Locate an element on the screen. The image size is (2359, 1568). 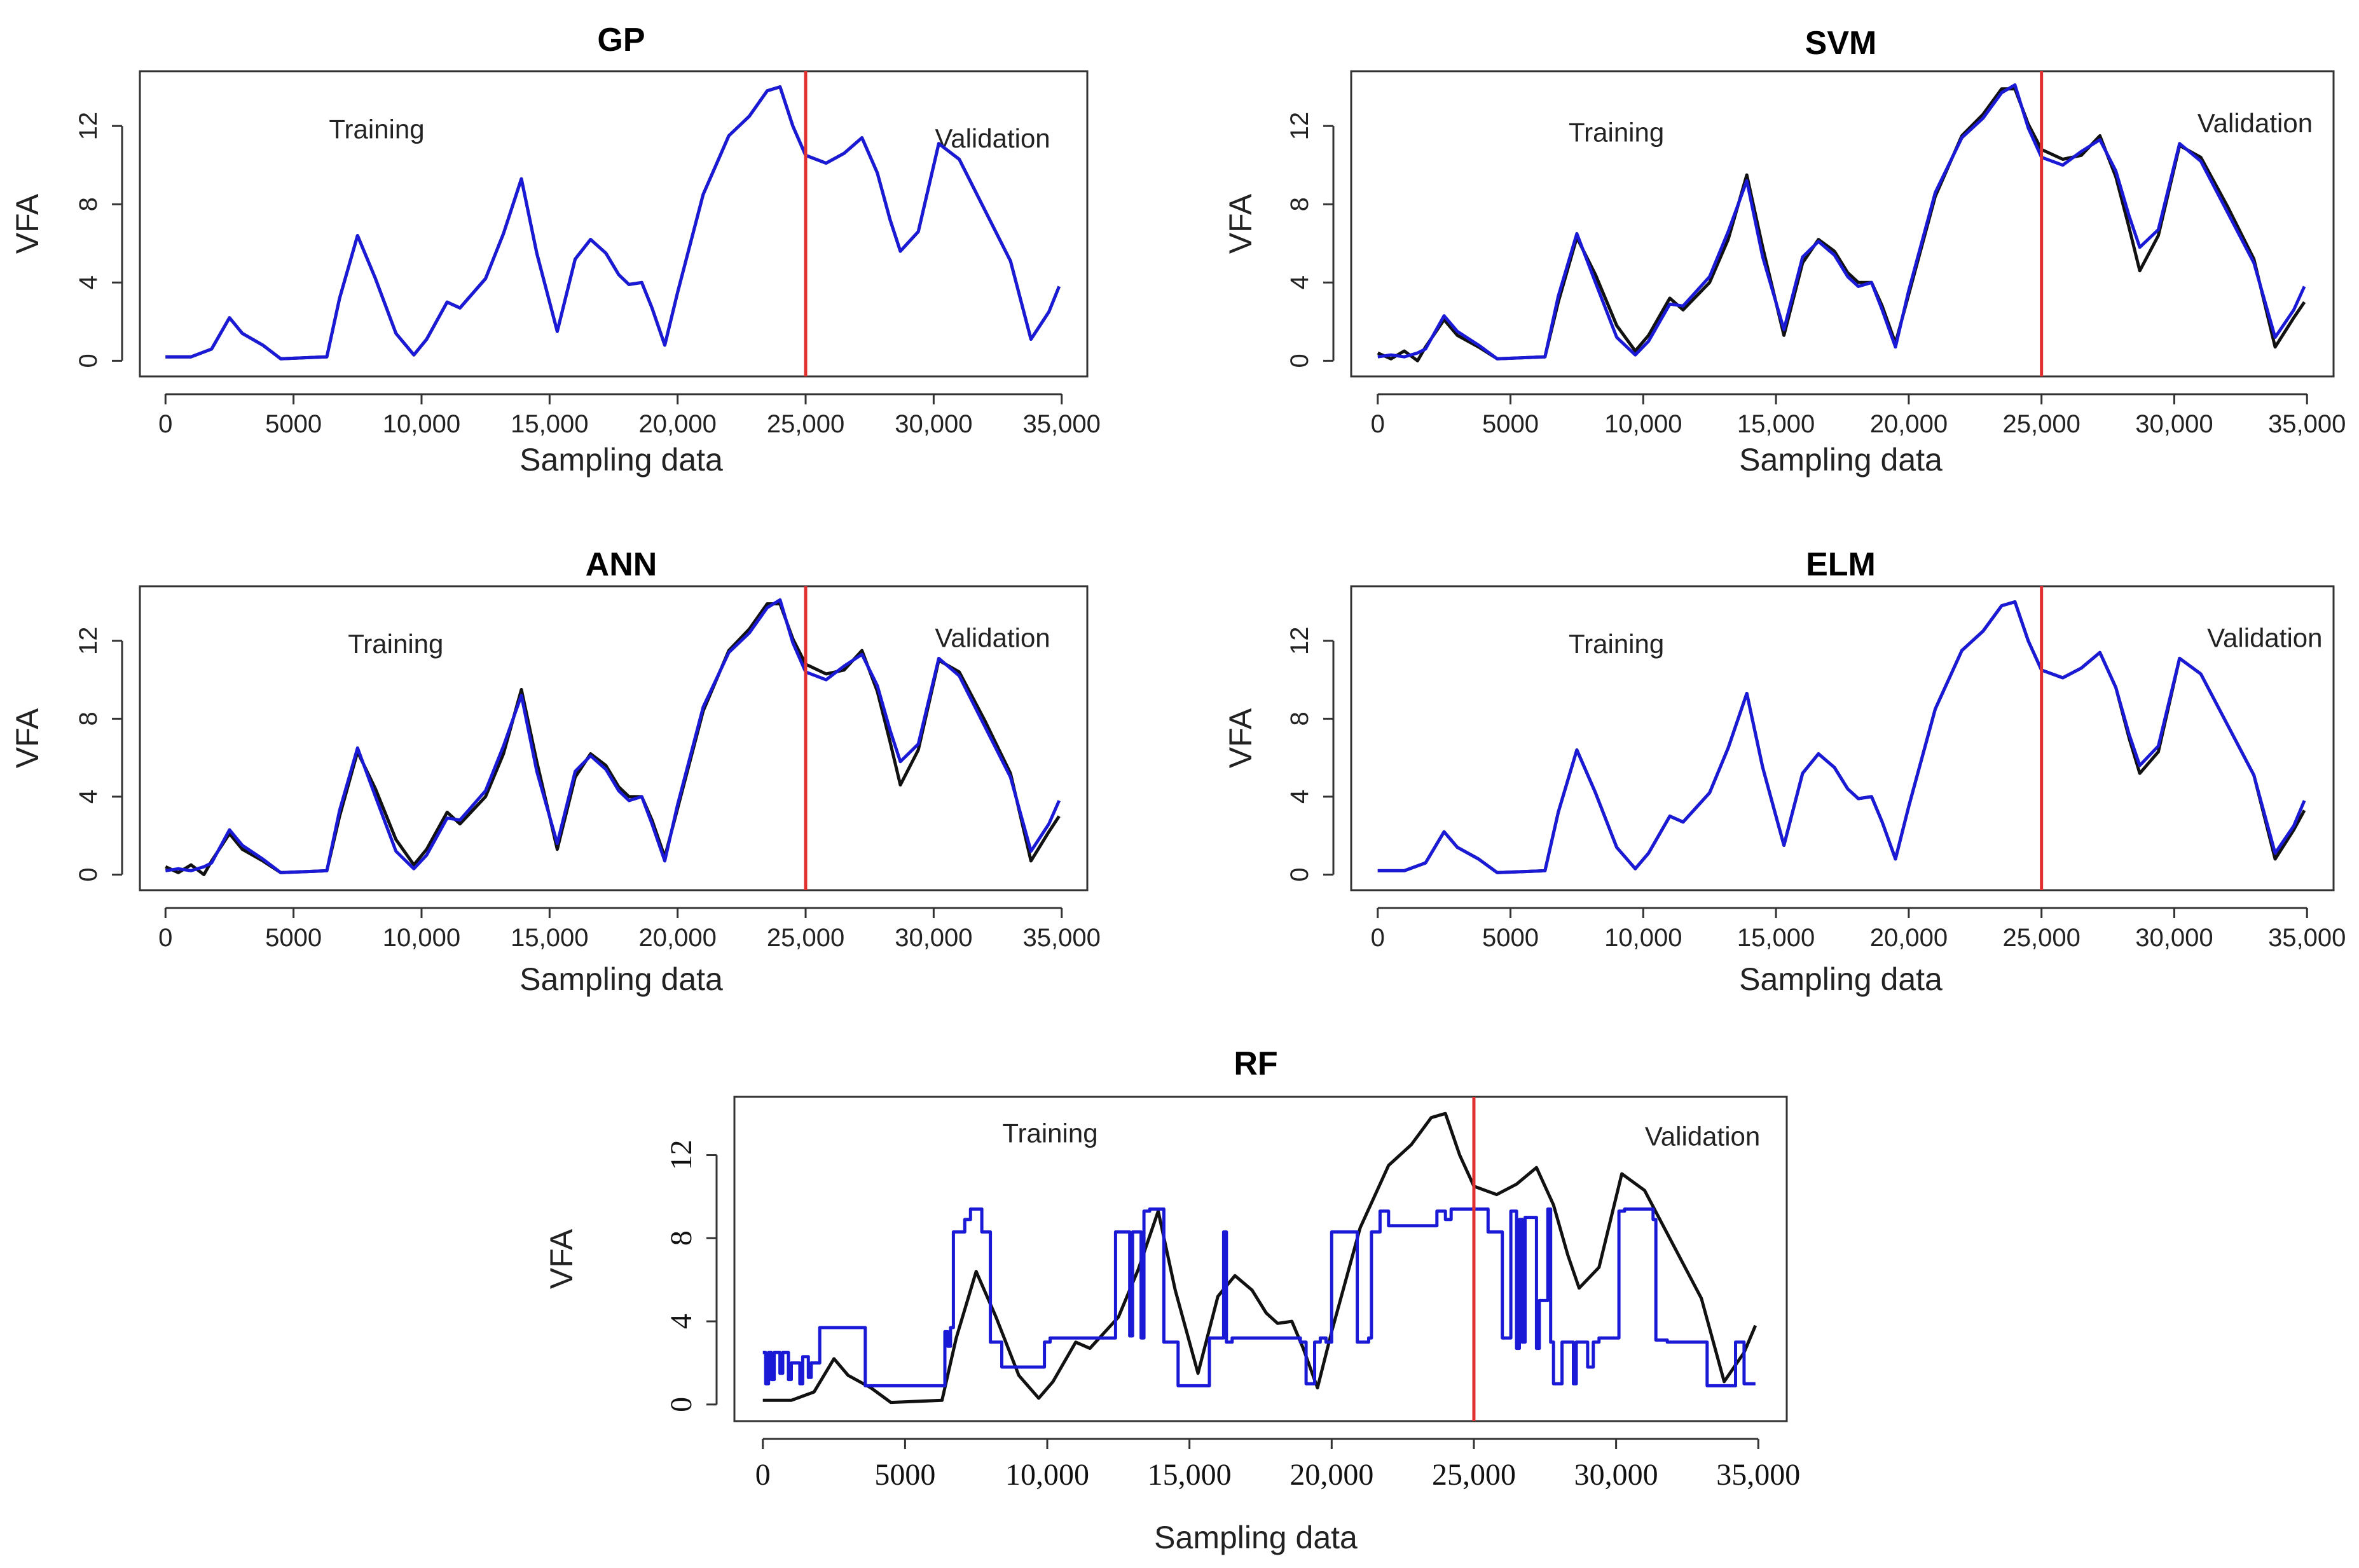
chart-title: SVM is located at coordinates (1841, 43).